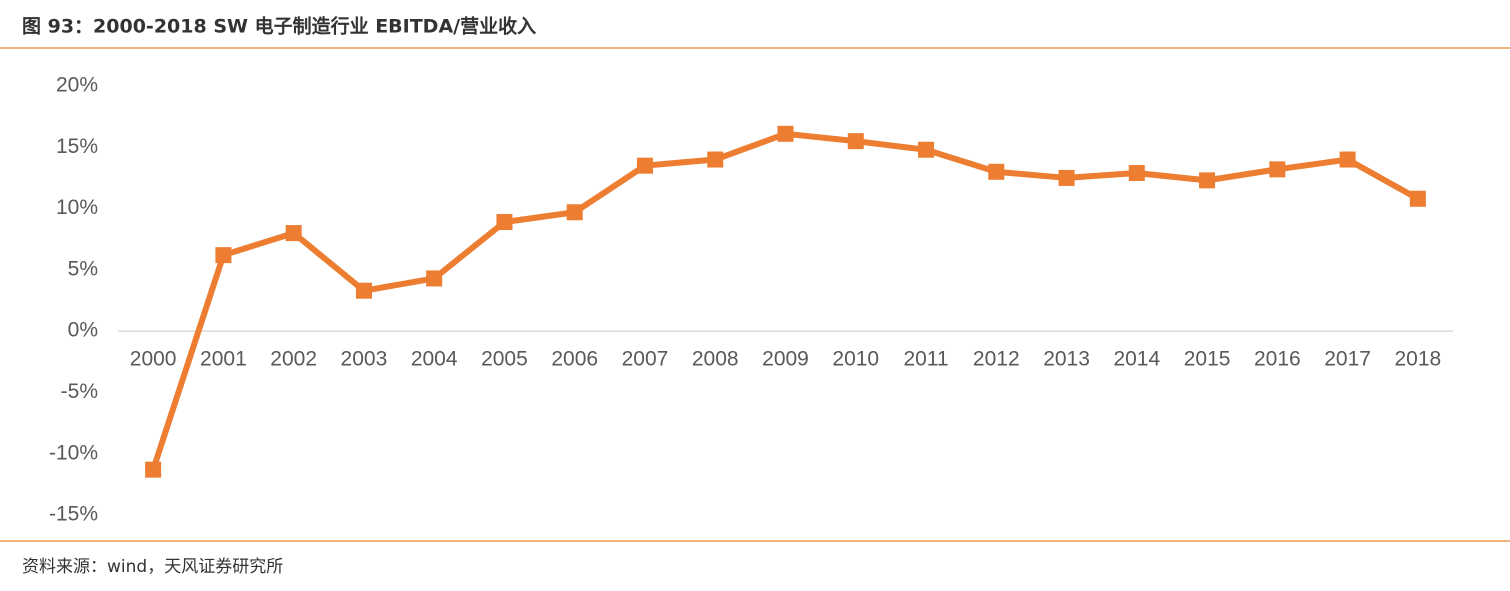 This screenshot has width=1510, height=591. I want to click on x-tick-label: 2005, so click(504, 359).